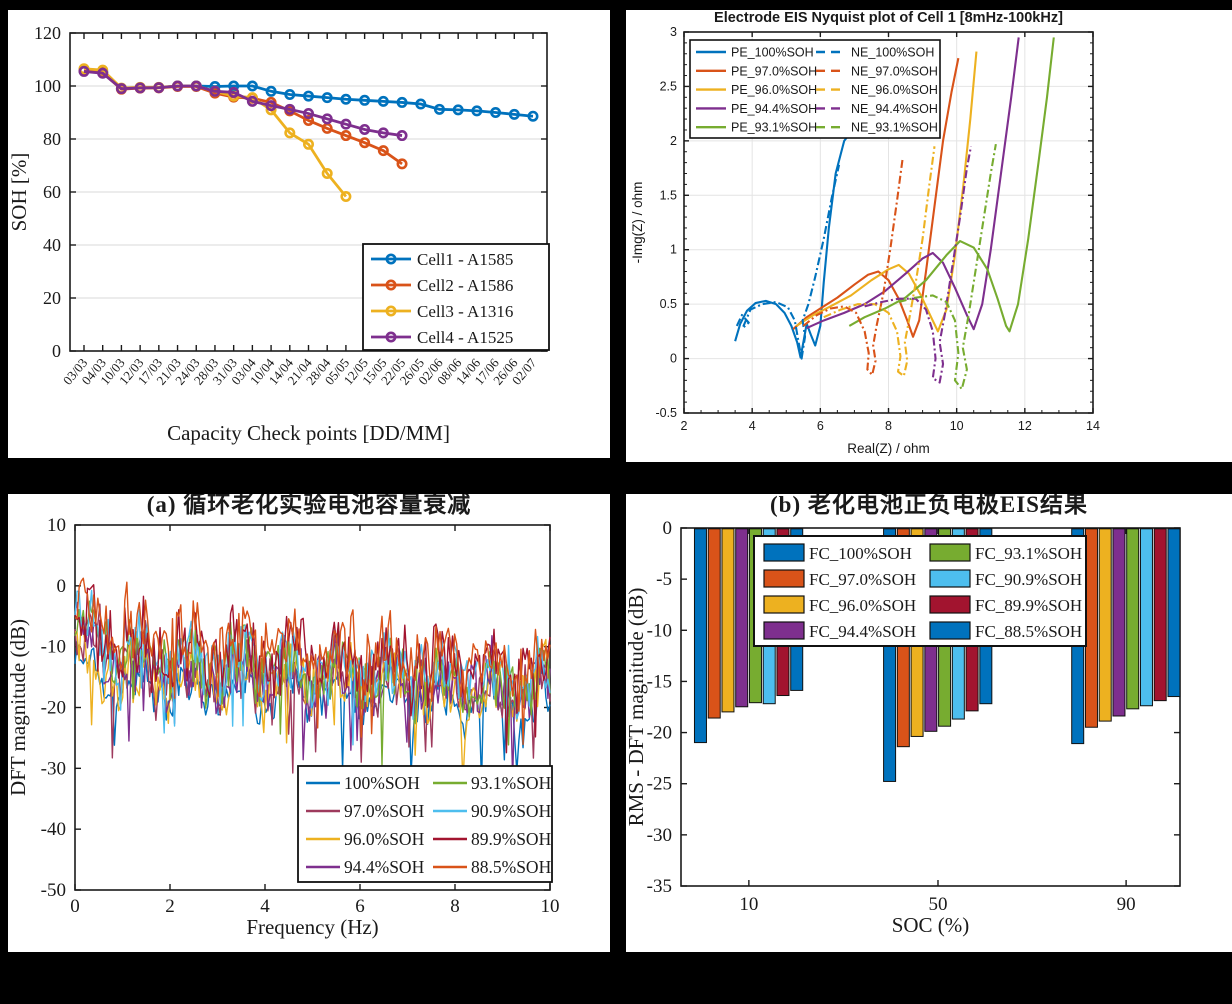 Image resolution: width=1232 pixels, height=1004 pixels. What do you see at coordinates (47, 33) in the screenshot?
I see `y-tick-label: 120` at bounding box center [47, 33].